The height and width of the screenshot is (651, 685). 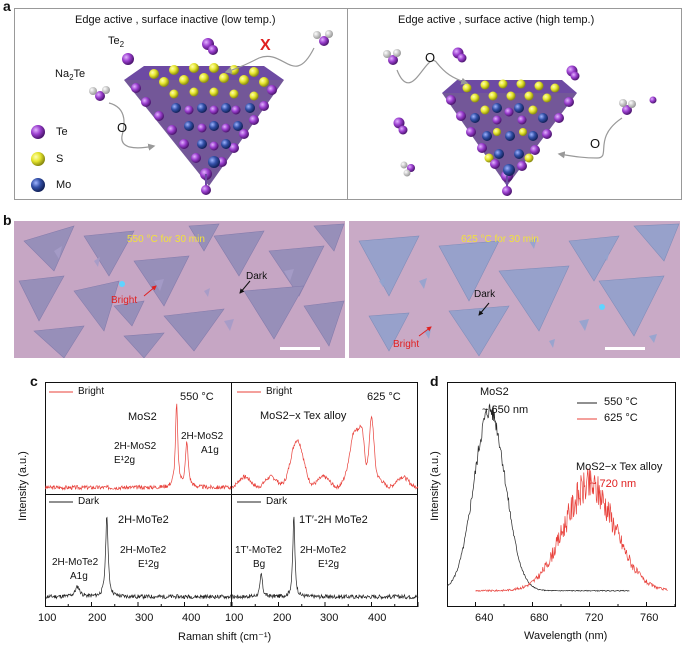 I want to click on caption-625: 625 °C for 30 min, so click(x=500, y=239).